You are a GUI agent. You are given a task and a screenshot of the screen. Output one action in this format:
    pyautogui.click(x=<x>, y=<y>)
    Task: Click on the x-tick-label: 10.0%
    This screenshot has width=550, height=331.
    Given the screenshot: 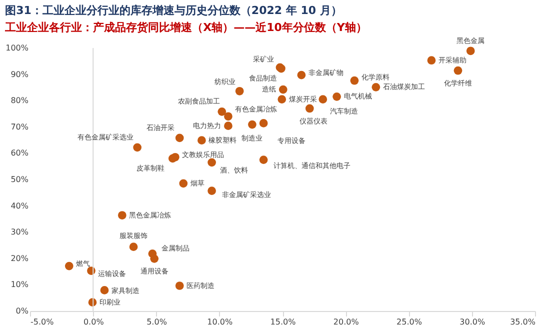 What is the action you would take?
    pyautogui.click(x=220, y=322)
    